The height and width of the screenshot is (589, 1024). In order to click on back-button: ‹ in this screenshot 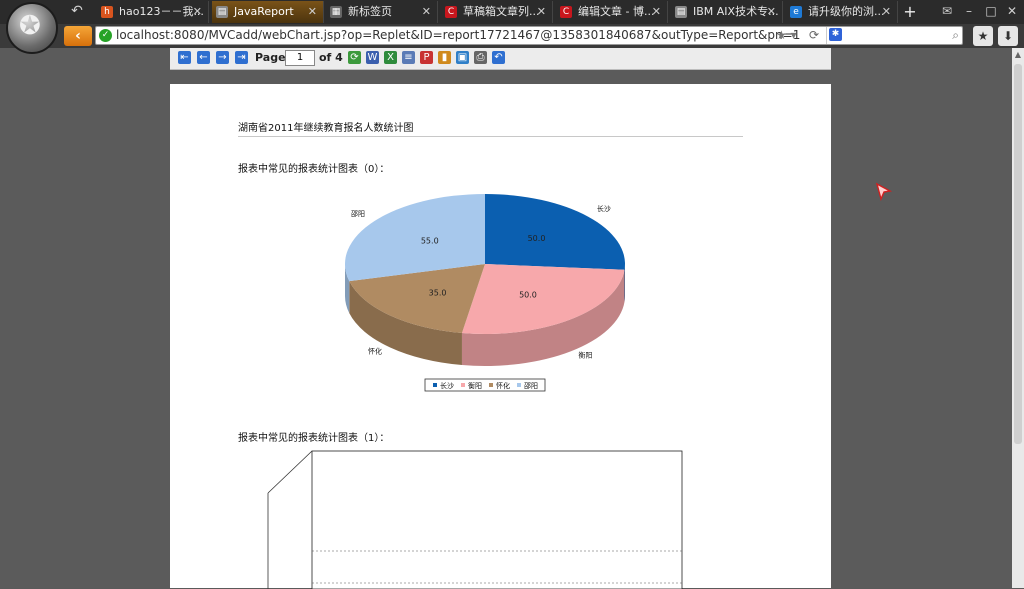, I will do `click(78, 36)`.